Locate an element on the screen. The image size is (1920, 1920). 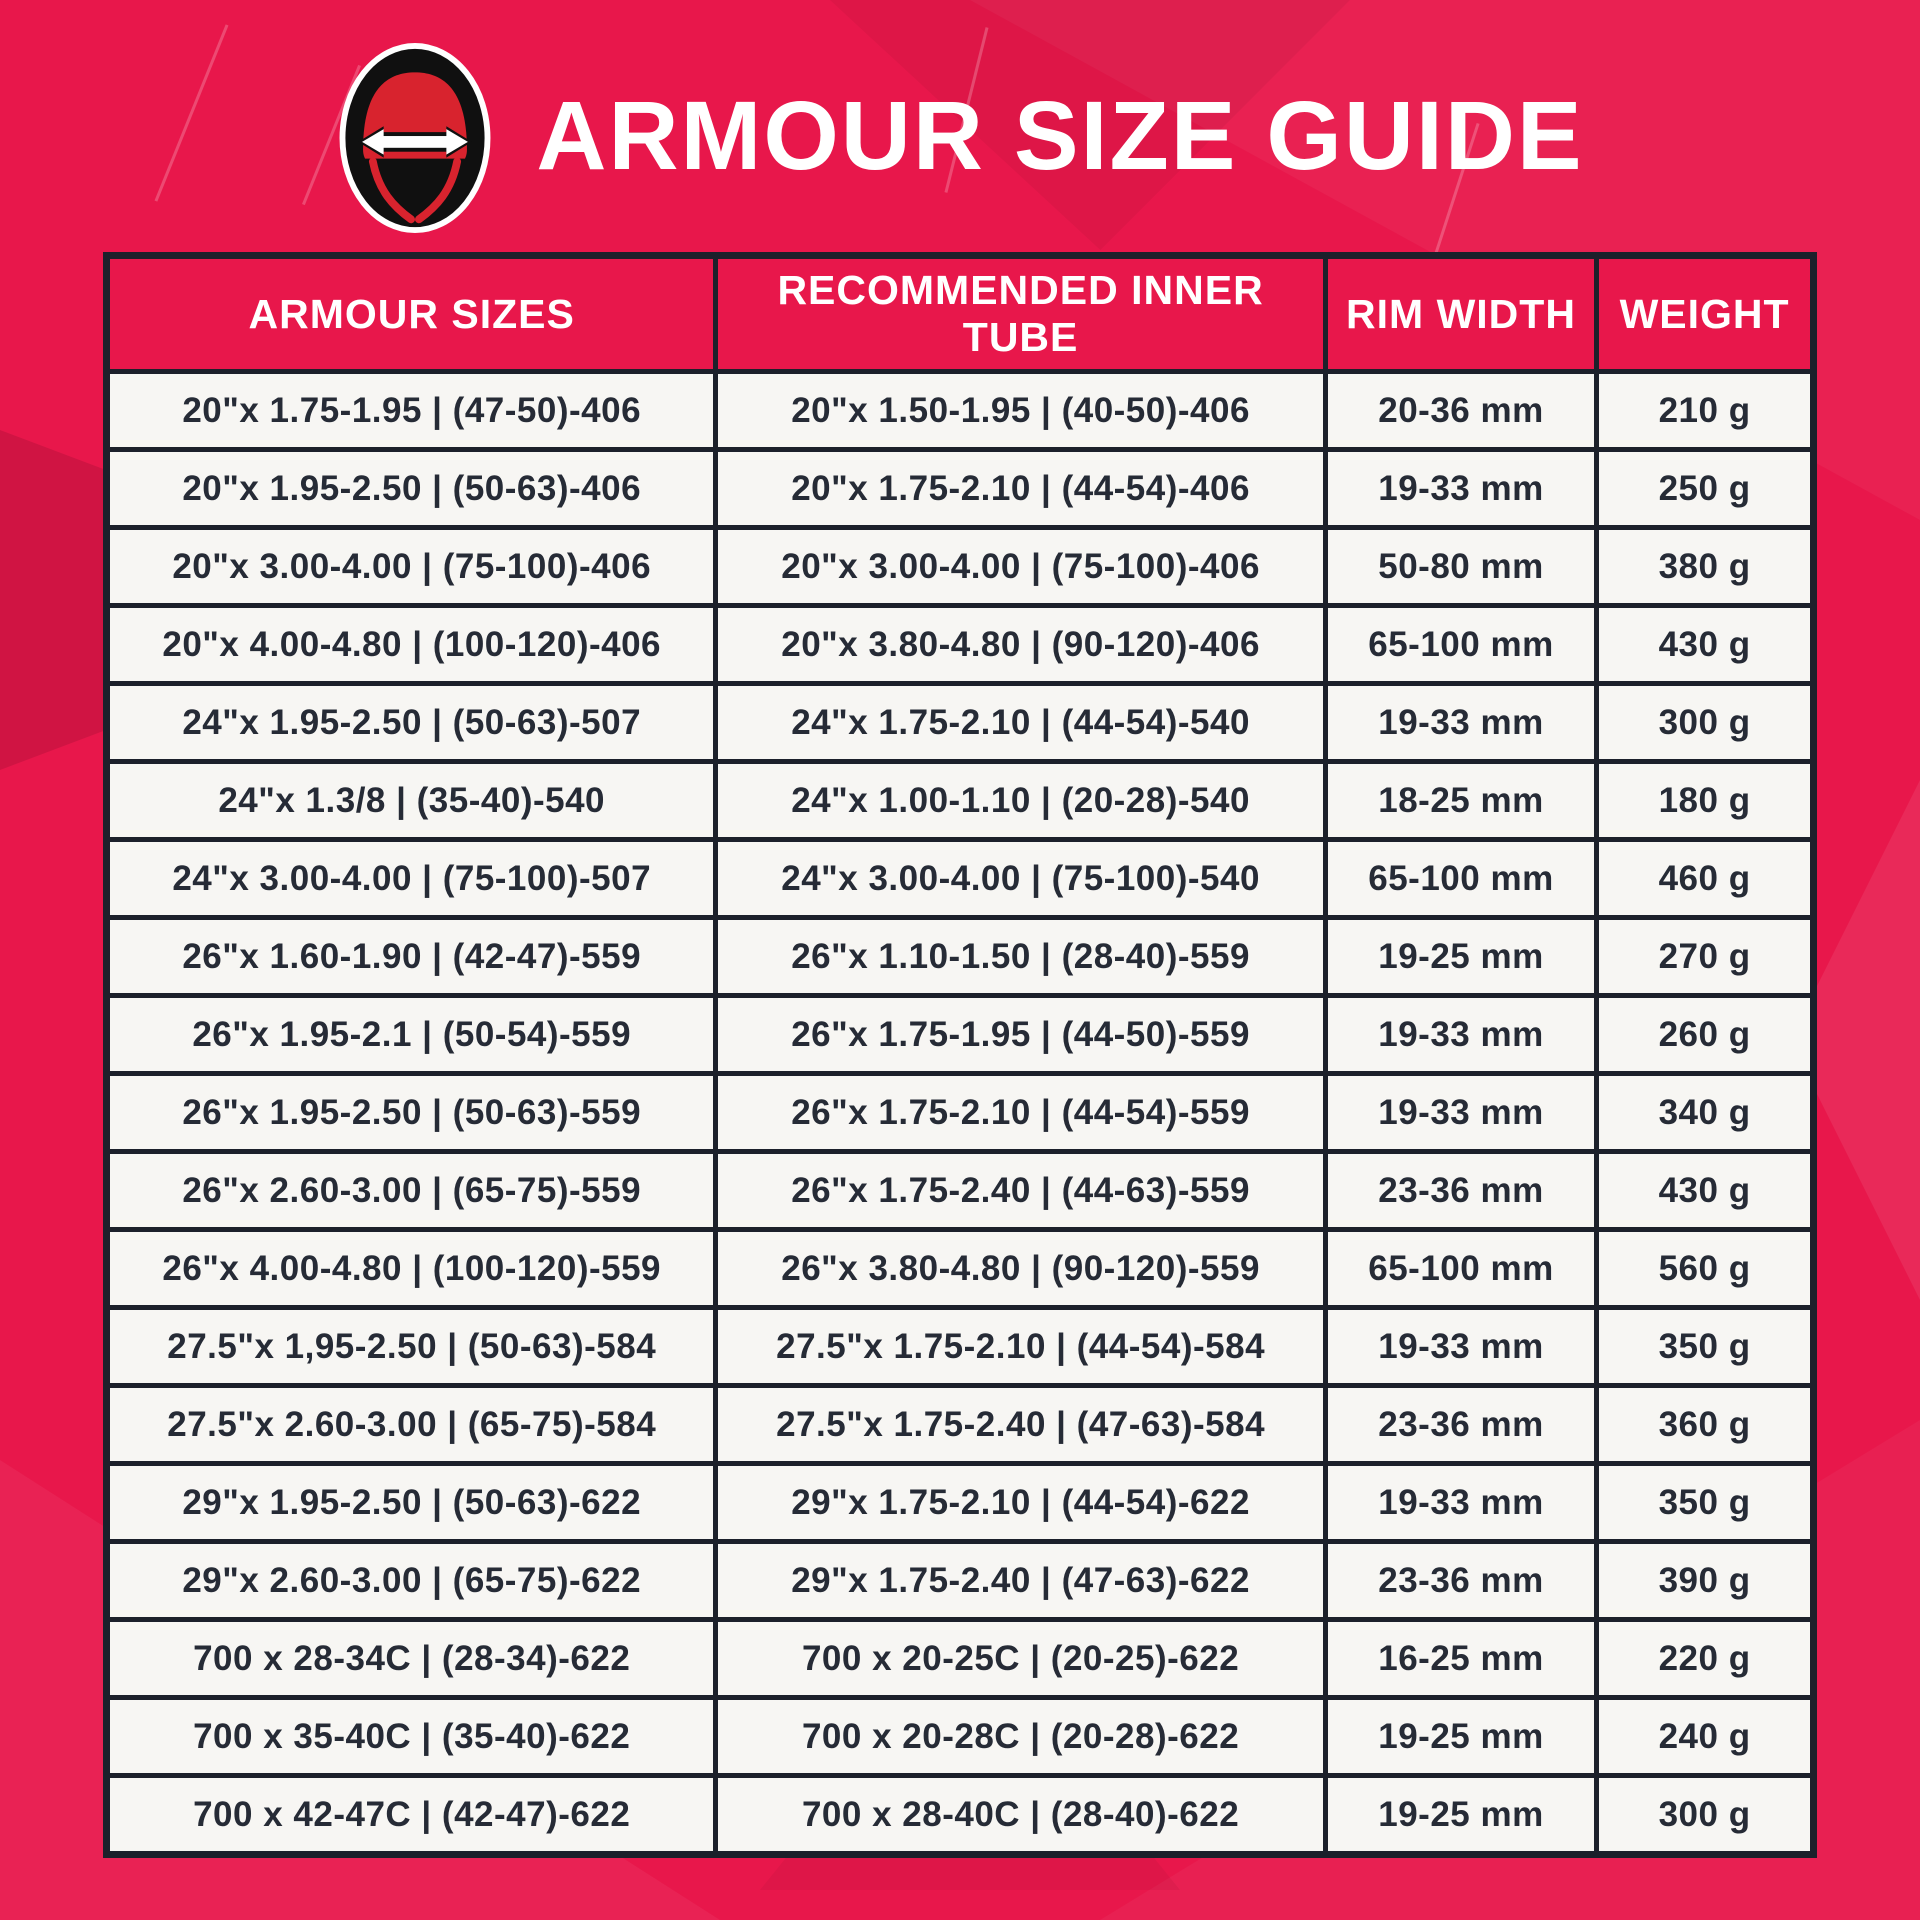
inner-tube-cell: 700 x 28-40C | (28-40)-622 is located at coordinates (1020, 1815).